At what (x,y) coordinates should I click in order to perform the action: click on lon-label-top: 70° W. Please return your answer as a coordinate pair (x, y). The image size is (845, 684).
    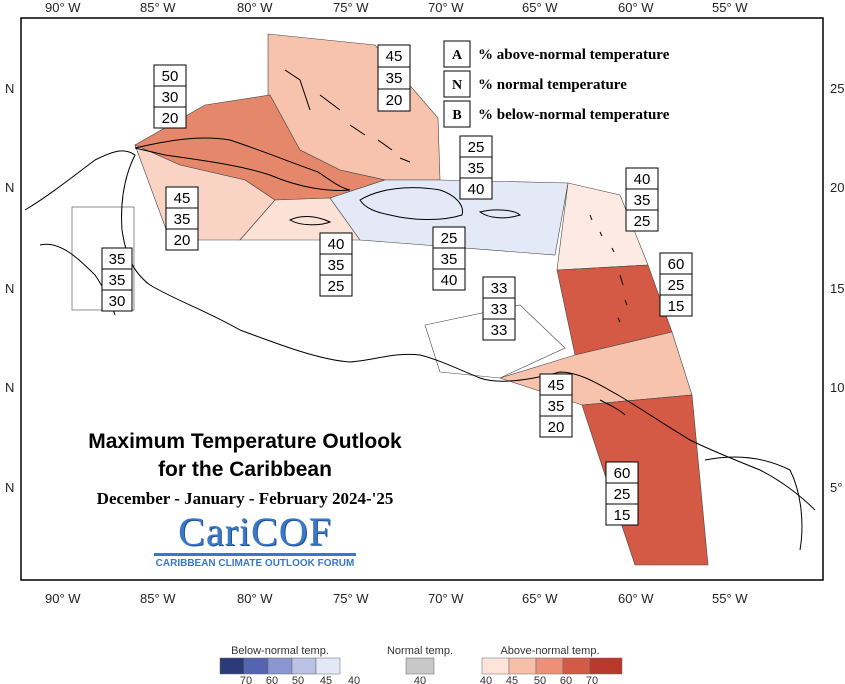
    Looking at the image, I should click on (446, 7).